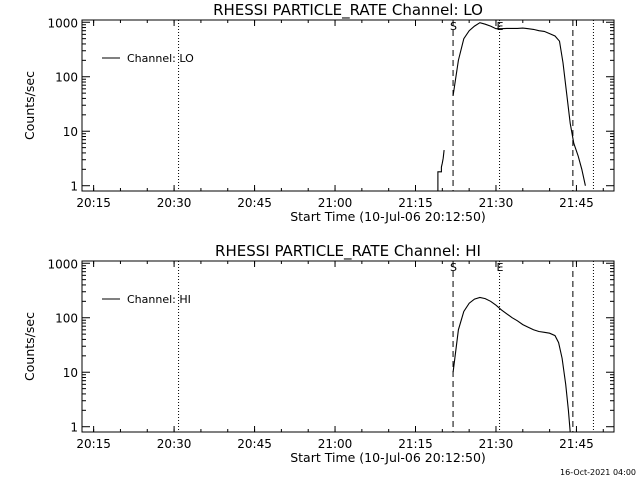  What do you see at coordinates (453, 26) in the screenshot?
I see `chart-1-marker-label: S` at bounding box center [453, 26].